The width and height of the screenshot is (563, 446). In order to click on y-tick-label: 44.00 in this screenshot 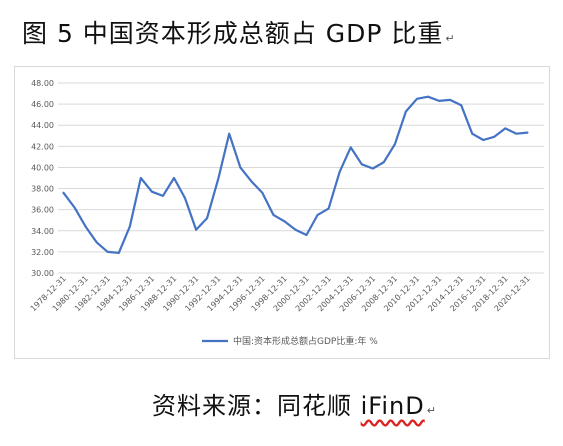, I will do `click(42, 125)`.